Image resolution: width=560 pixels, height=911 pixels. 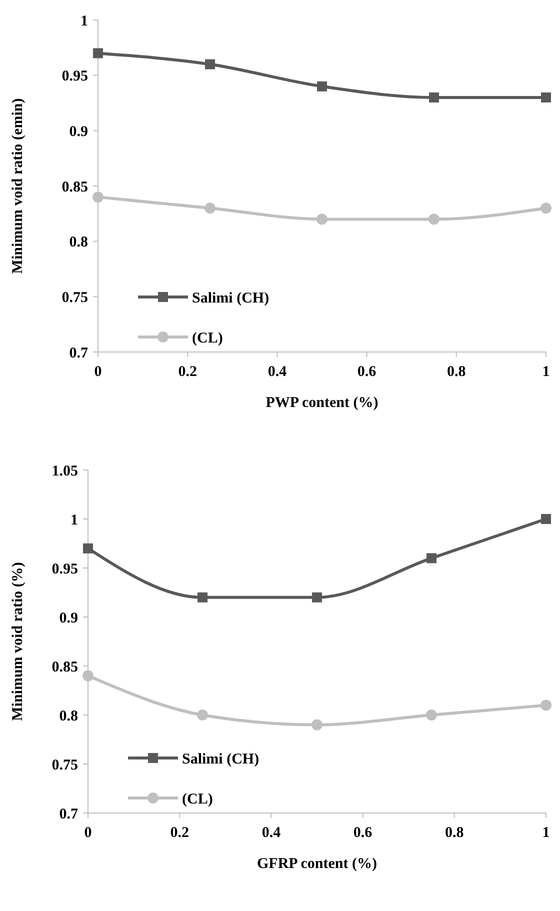 What do you see at coordinates (317, 864) in the screenshot?
I see `x-axis-title: GFRP content (%)` at bounding box center [317, 864].